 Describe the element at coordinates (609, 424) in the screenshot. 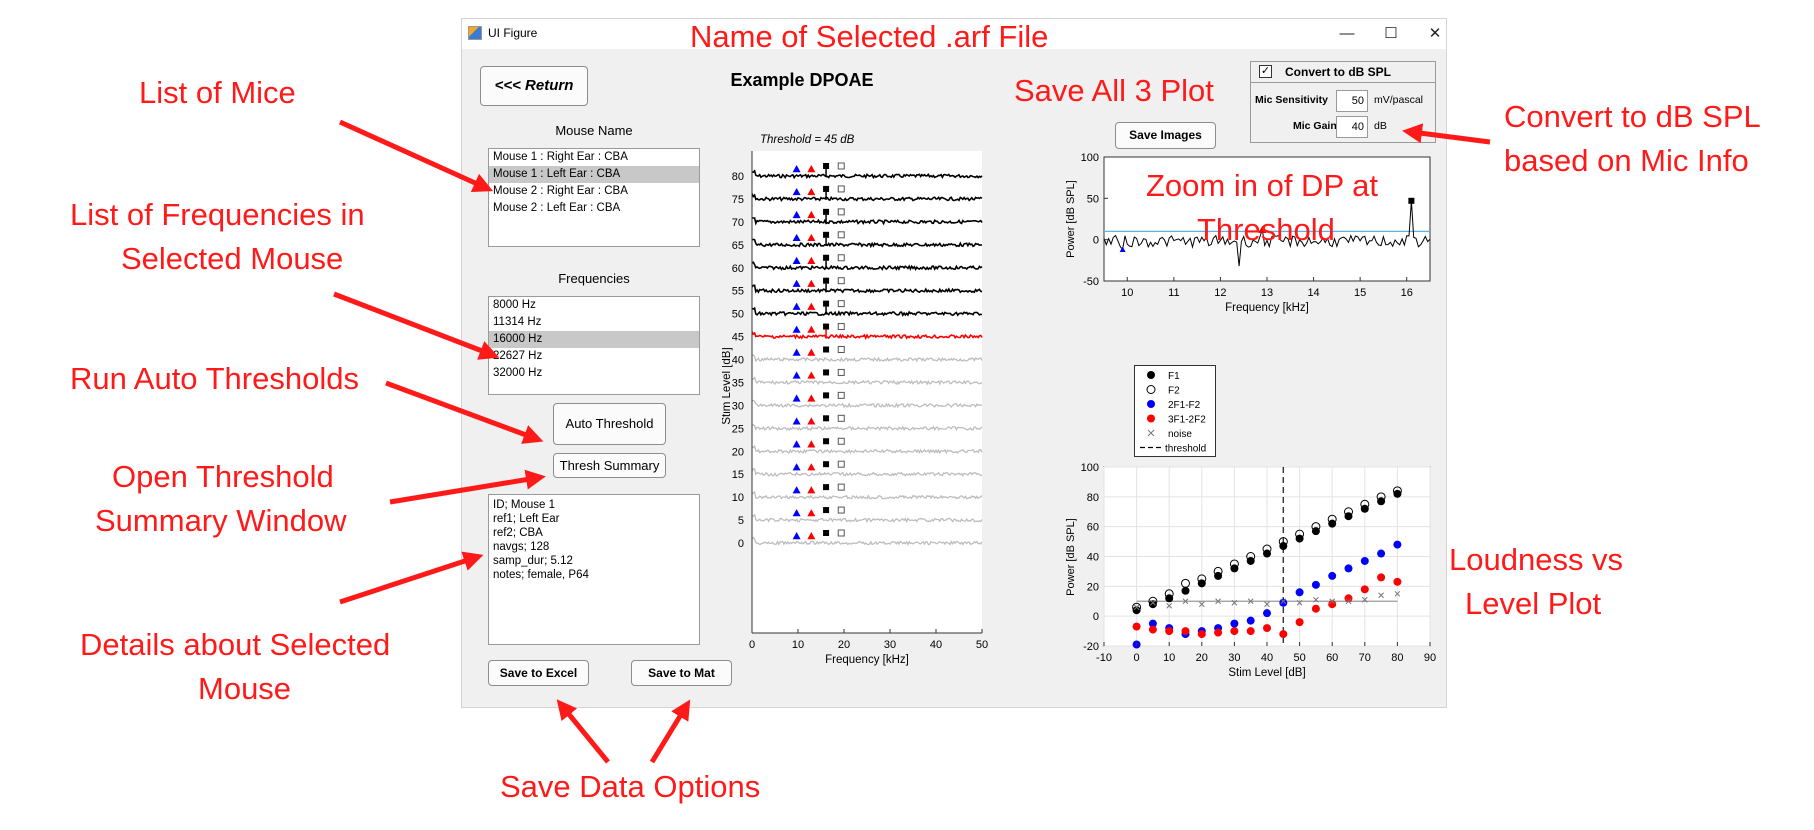

I see `auto-threshold-button: Auto Threshold` at that location.